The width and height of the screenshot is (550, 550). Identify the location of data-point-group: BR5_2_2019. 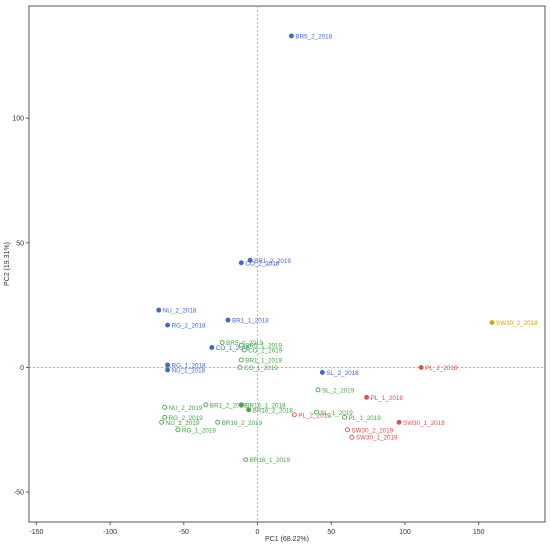
(241, 343).